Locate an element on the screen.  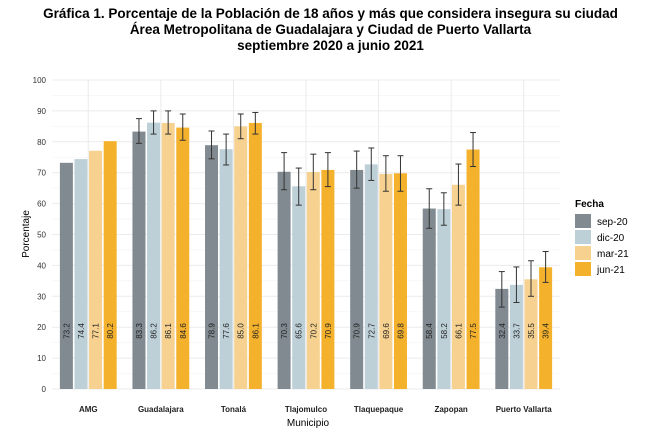
data-label: 66.1 is located at coordinates (458, 331).